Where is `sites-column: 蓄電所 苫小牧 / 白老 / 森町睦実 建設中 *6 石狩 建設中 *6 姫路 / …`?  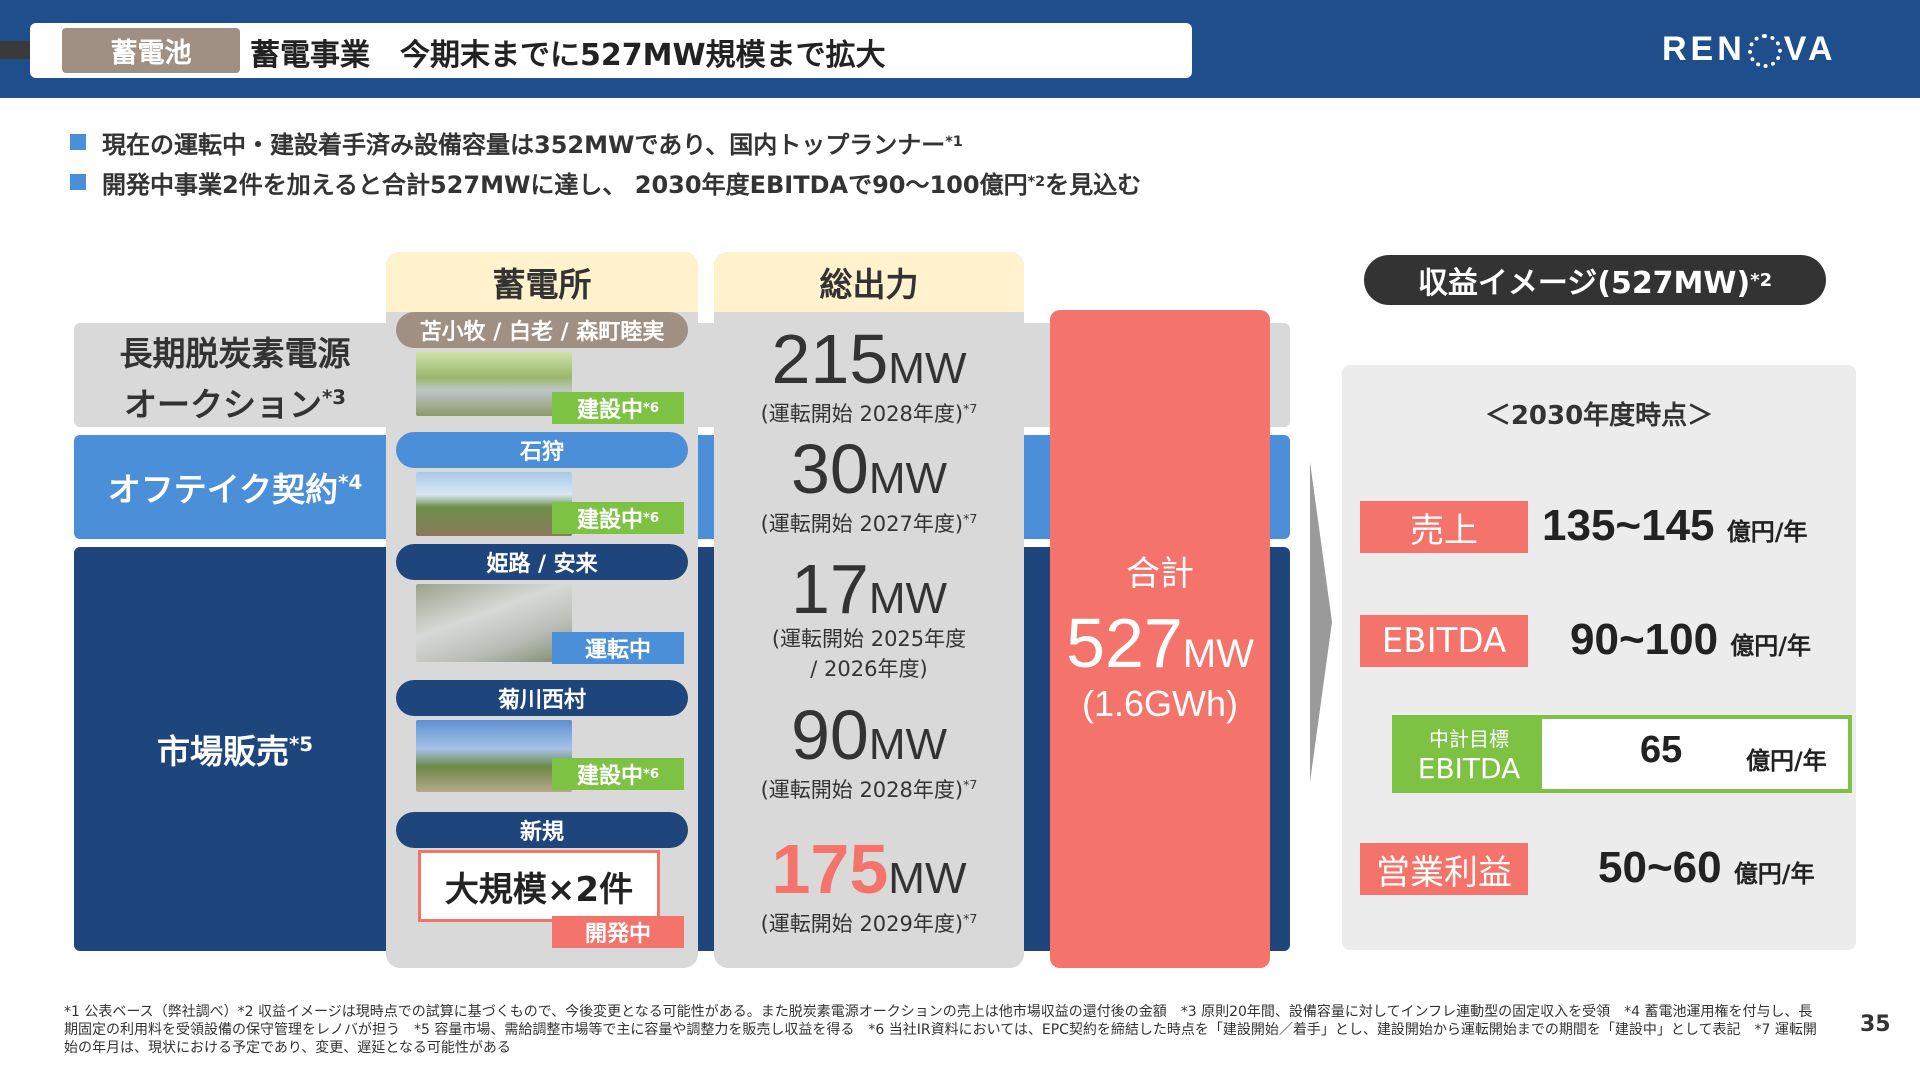
sites-column: 蓄電所 苫小牧 / 白老 / 森町睦実 建設中 *6 石狩 建設中 *6 姫路 / … is located at coordinates (542, 610).